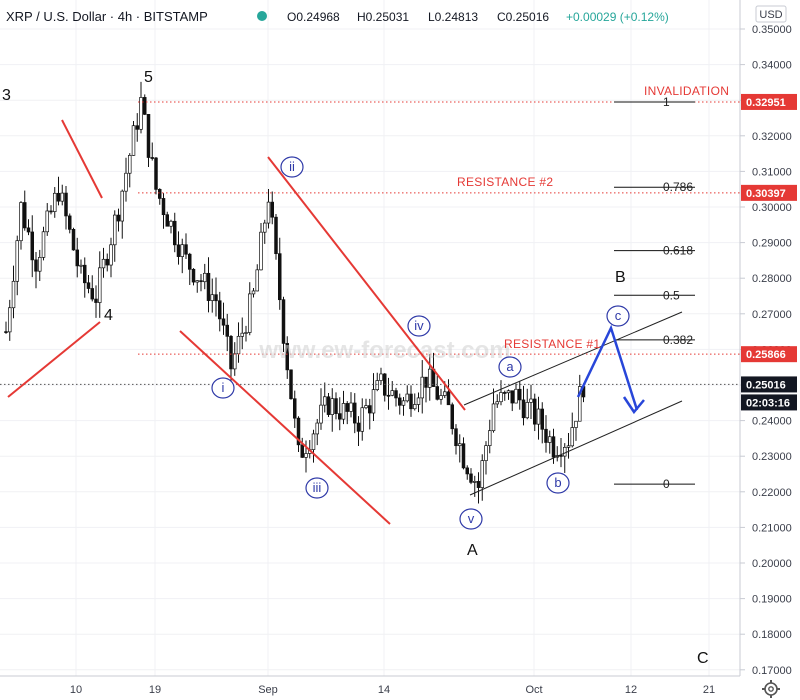  What do you see at coordinates (766, 194) in the screenshot?
I see `svg-text: 0.30397` at bounding box center [766, 194].